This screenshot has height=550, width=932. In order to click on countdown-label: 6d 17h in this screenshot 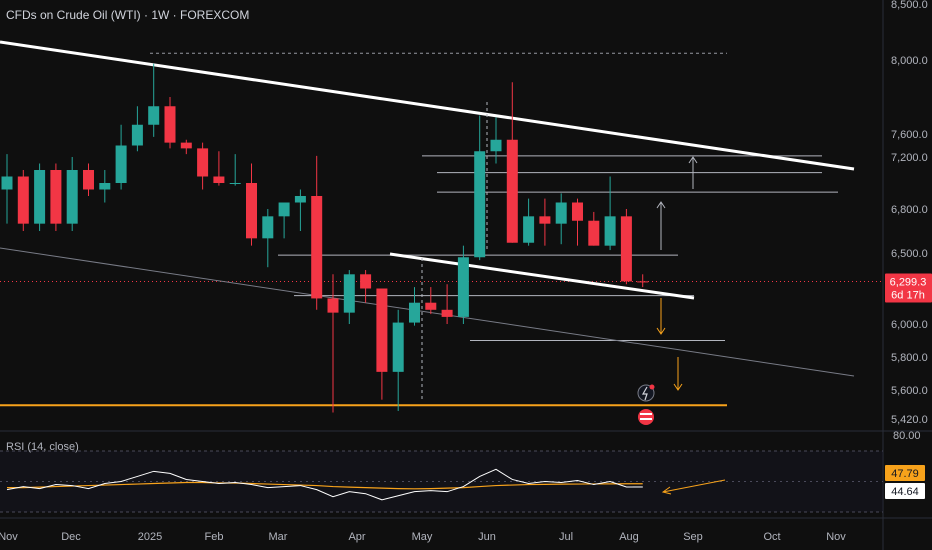, I will do `click(908, 295)`.